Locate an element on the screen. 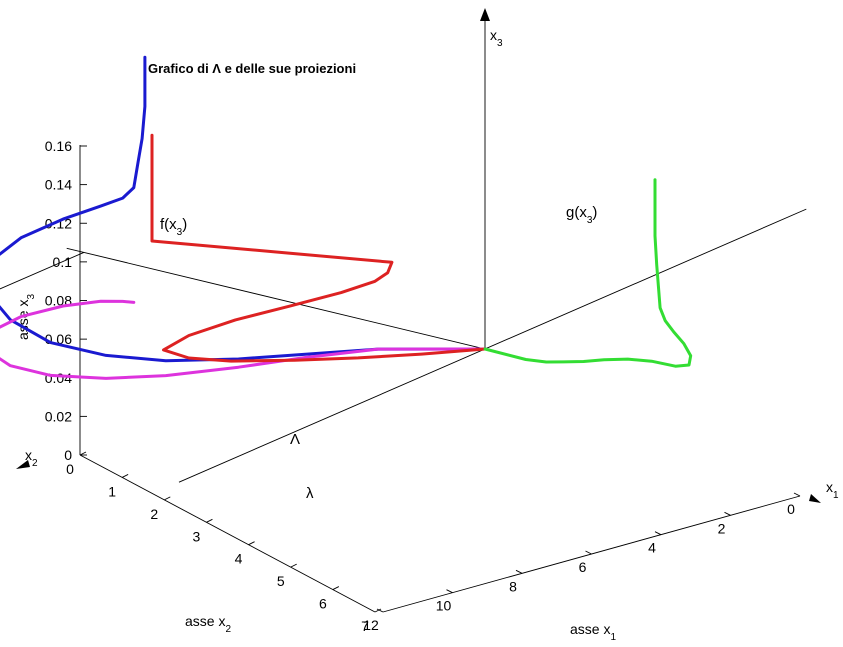 The width and height of the screenshot is (843, 647). x3-tick-label: 0.1 is located at coordinates (63, 262).